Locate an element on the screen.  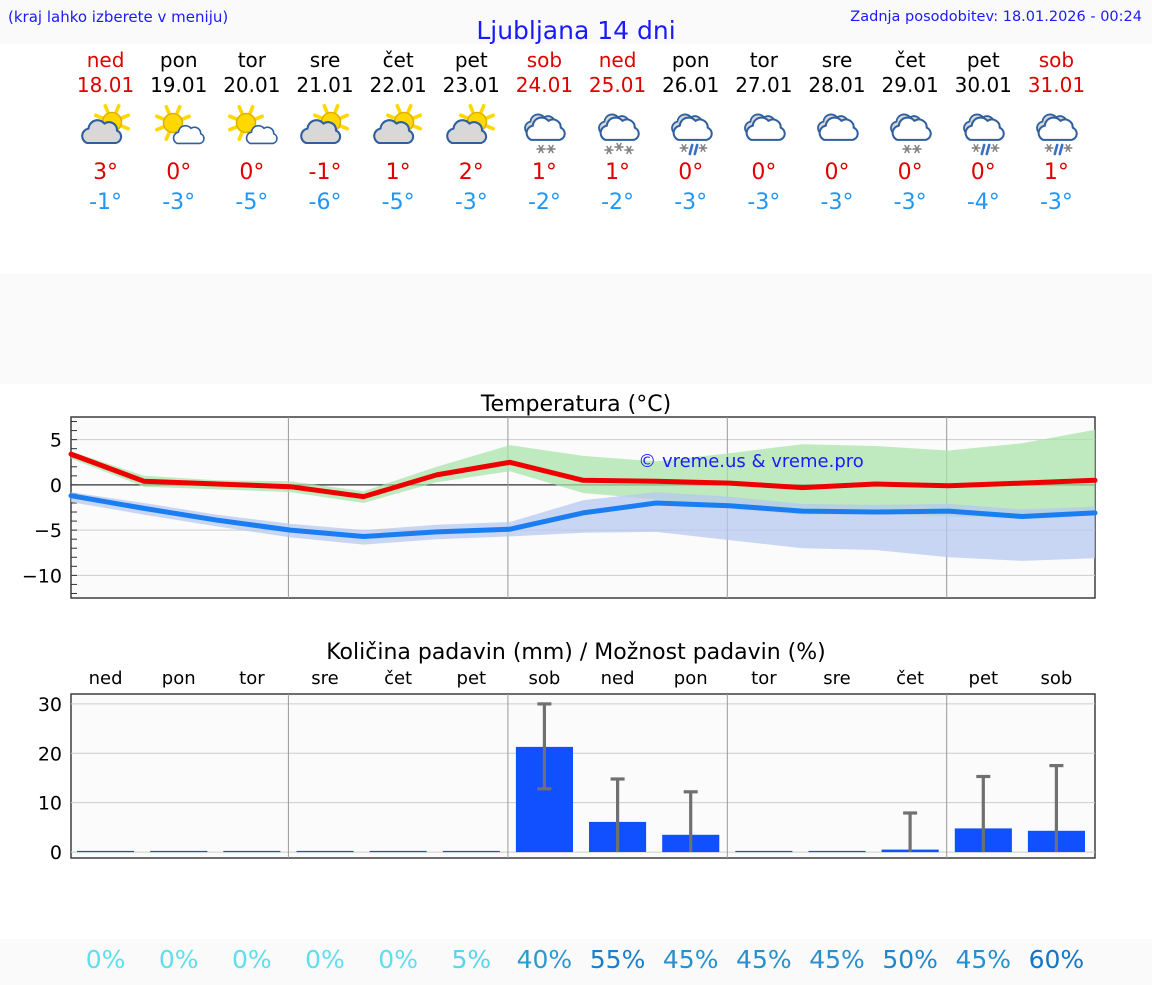
day-forecast-card: pon 26.01 0° -3° is located at coordinates (691, 133).